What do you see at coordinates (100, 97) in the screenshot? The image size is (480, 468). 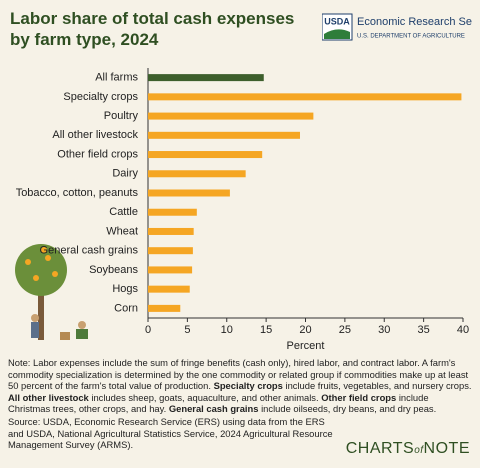 I see `y-tick-label: Specialty crops` at bounding box center [100, 97].